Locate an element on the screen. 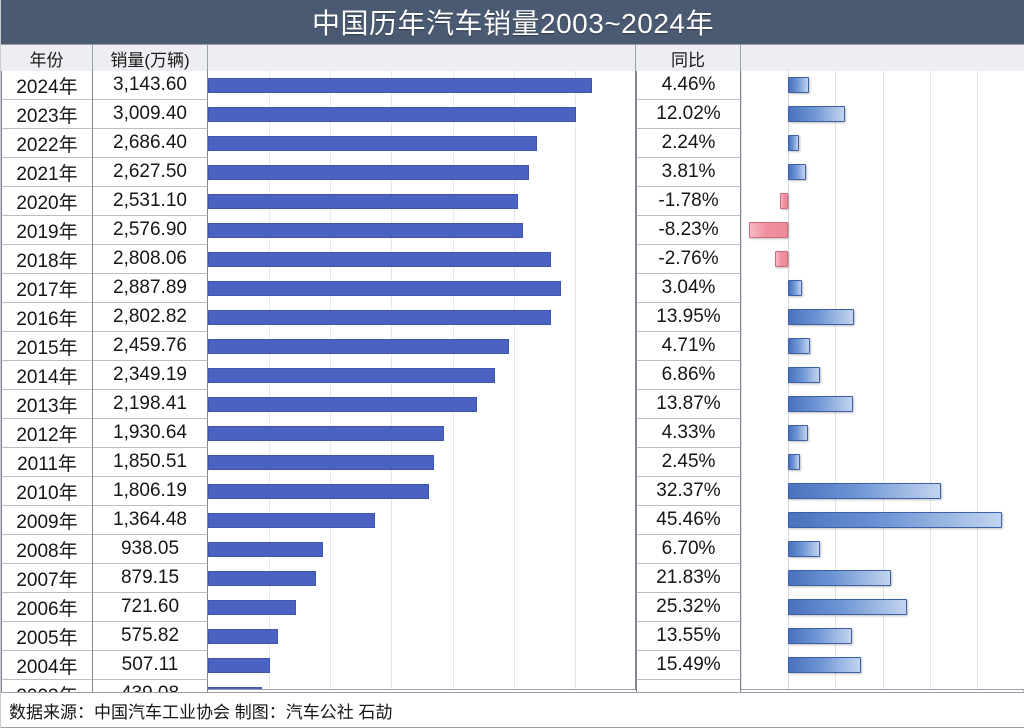  cell-sales-value: 2,576.90 is located at coordinates (150, 230).